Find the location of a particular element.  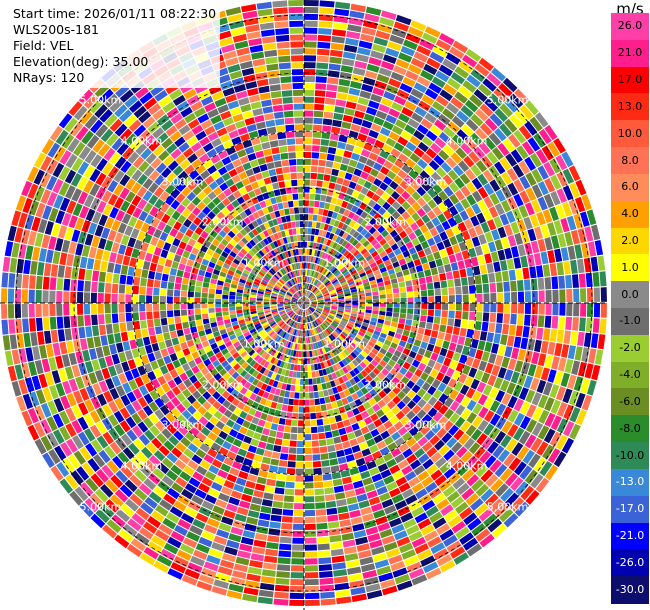

colorbar-label: -30.0 is located at coordinates (630, 589).